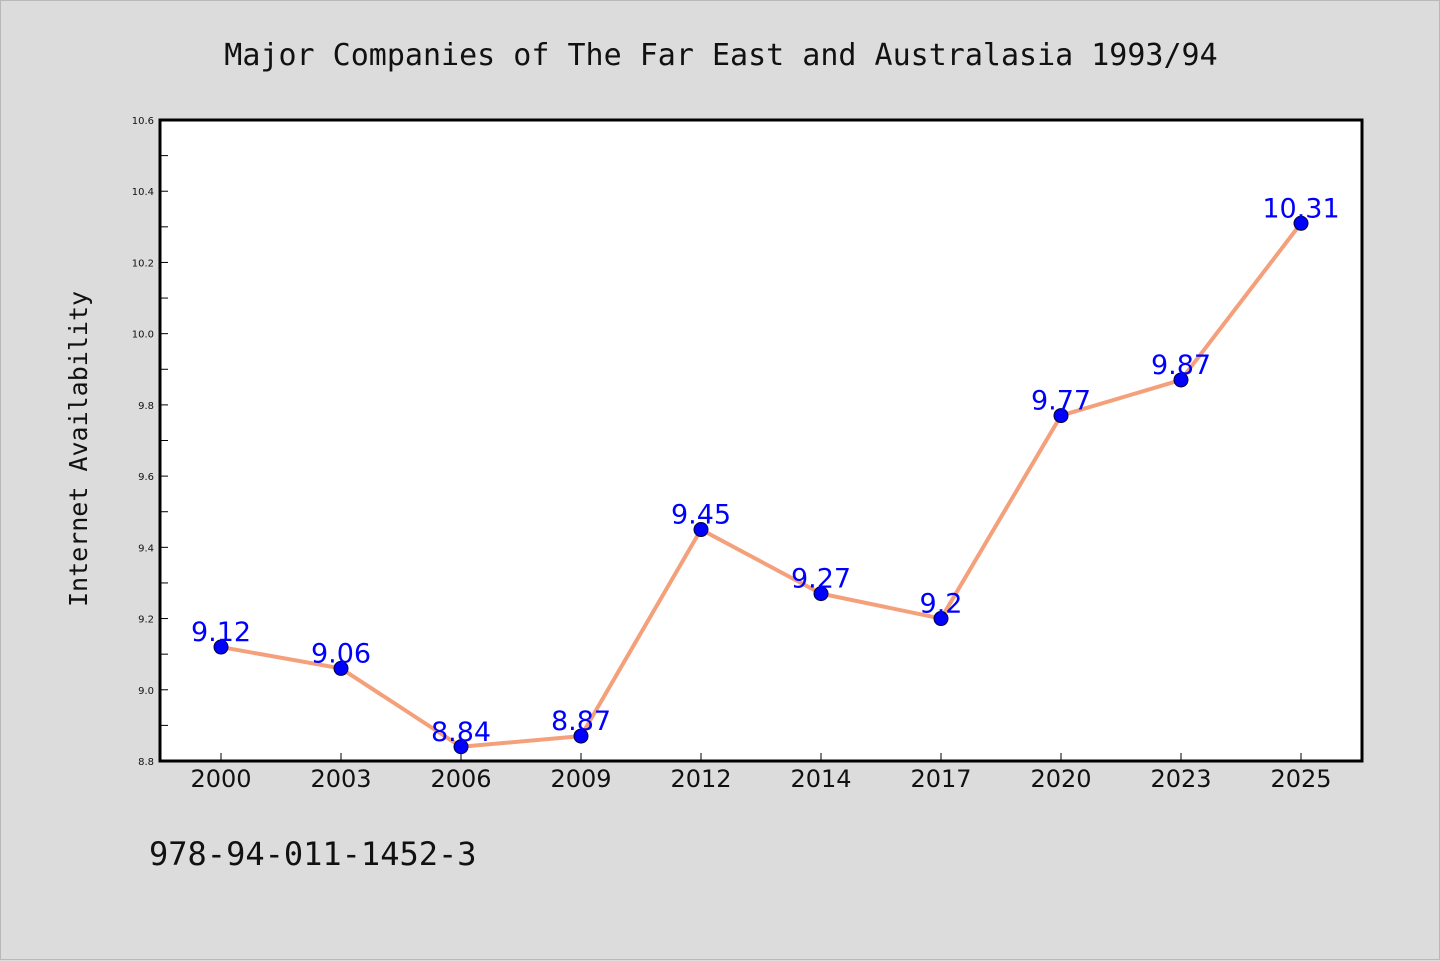  I want to click on y-axis-label: Internet Availability, so click(78, 449).